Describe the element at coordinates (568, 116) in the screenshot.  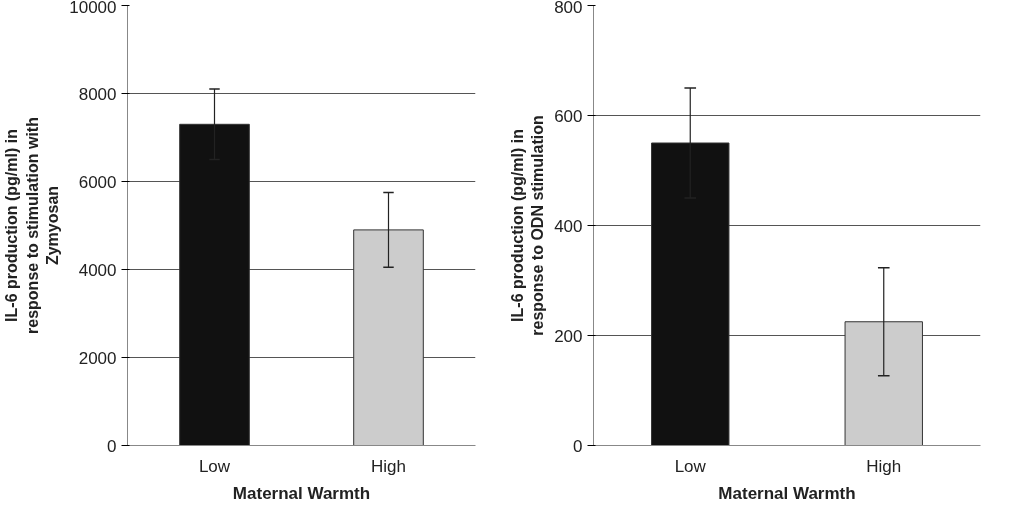
I see `y-tick-label: 600` at that location.